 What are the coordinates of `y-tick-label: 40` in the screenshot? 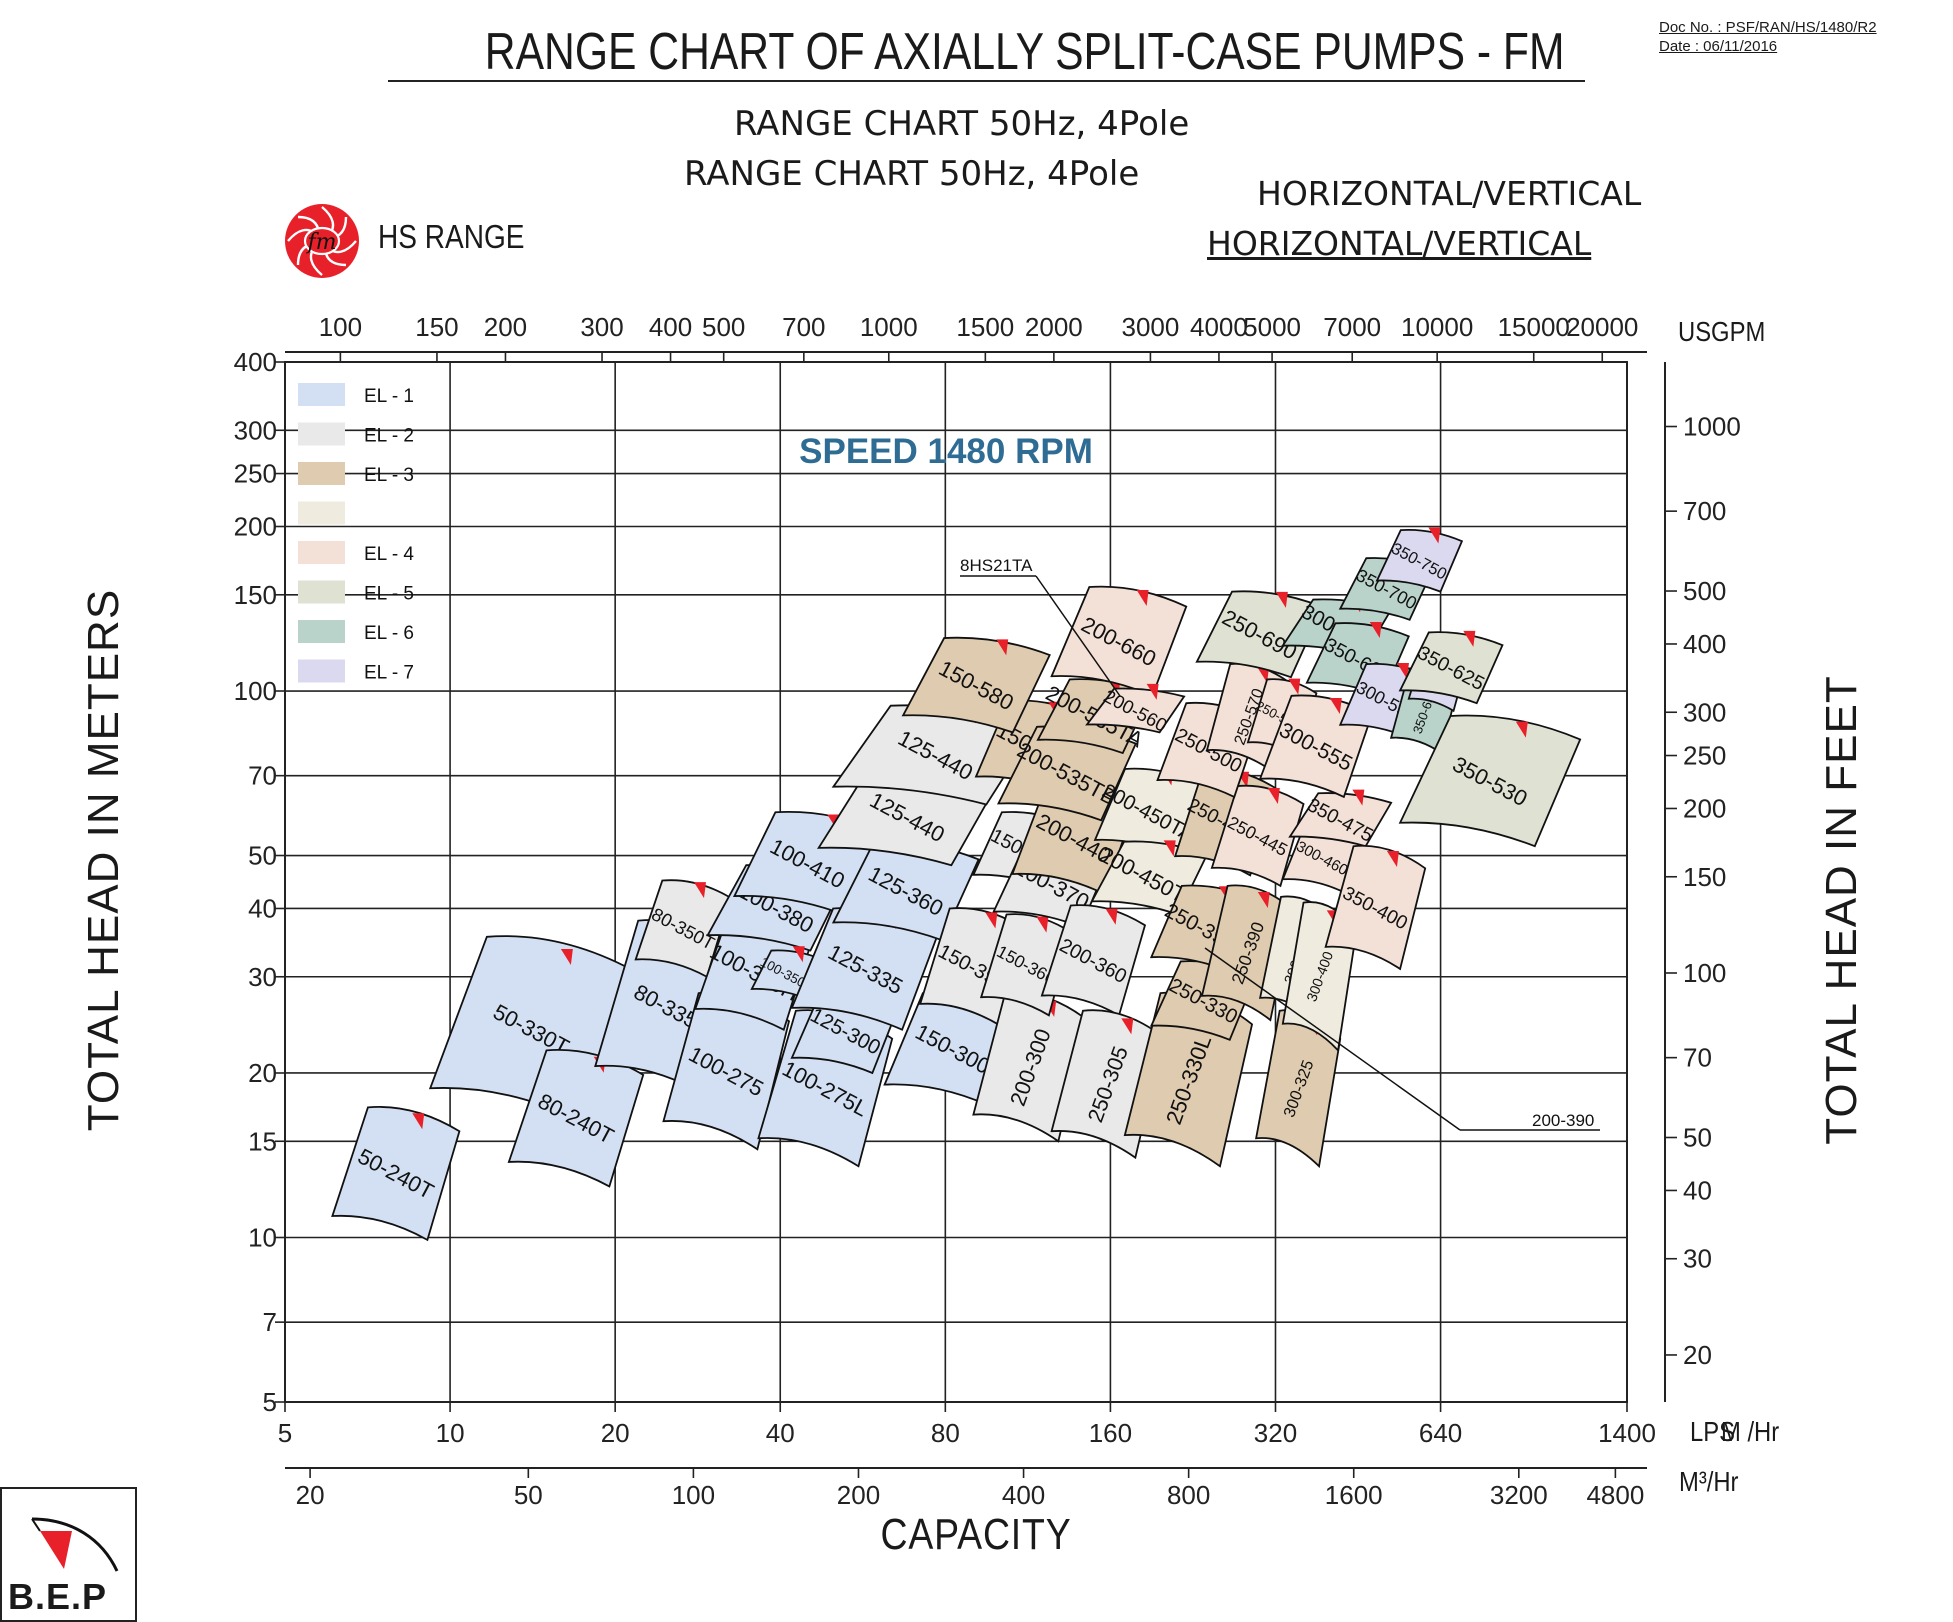 It's located at (262, 908).